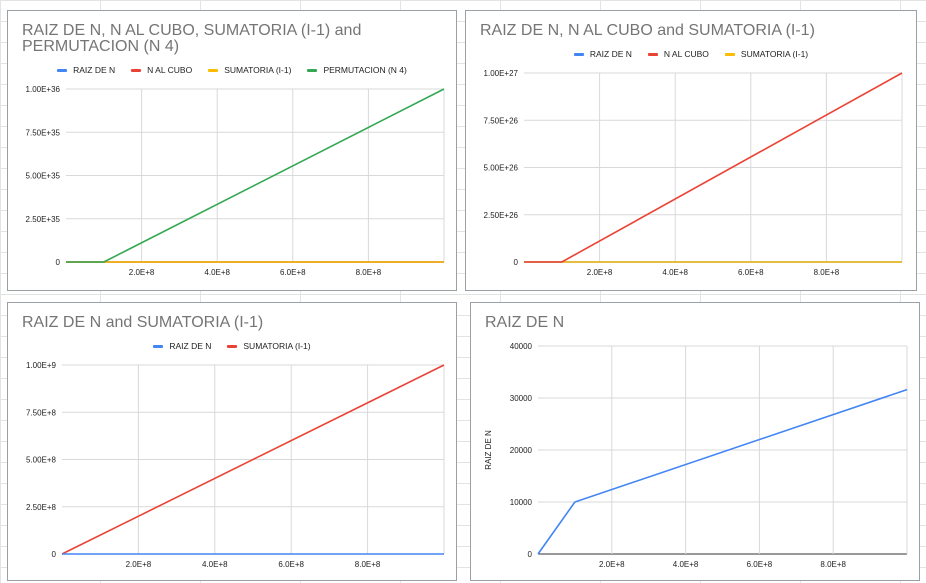  I want to click on chart-legend: RAIZ DE N N AL CUBO SUMATORIA (I-1), so click(691, 54).